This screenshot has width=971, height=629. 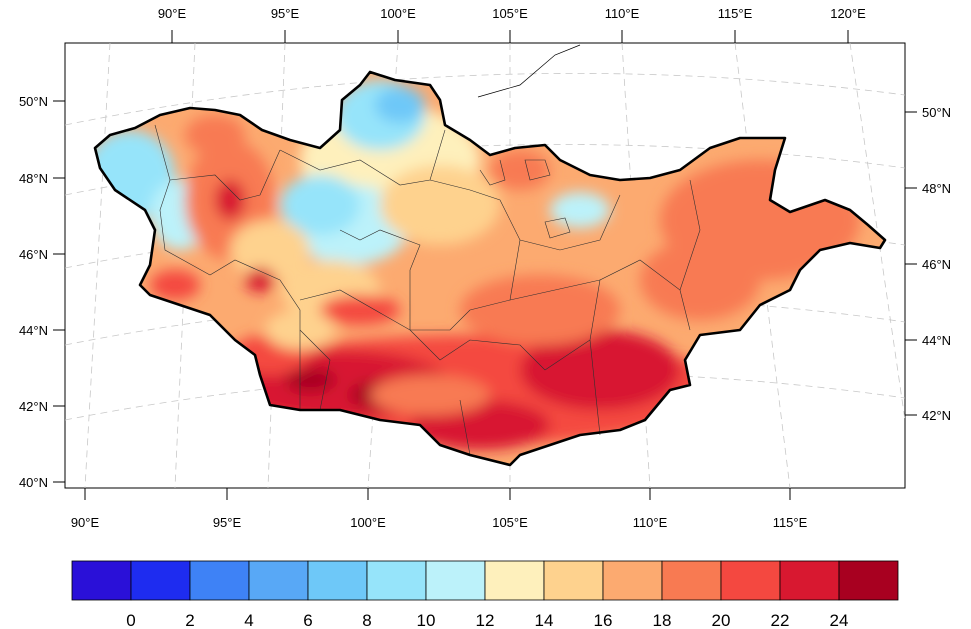 What do you see at coordinates (780, 620) in the screenshot?
I see `colorbar-tick-label: 22` at bounding box center [780, 620].